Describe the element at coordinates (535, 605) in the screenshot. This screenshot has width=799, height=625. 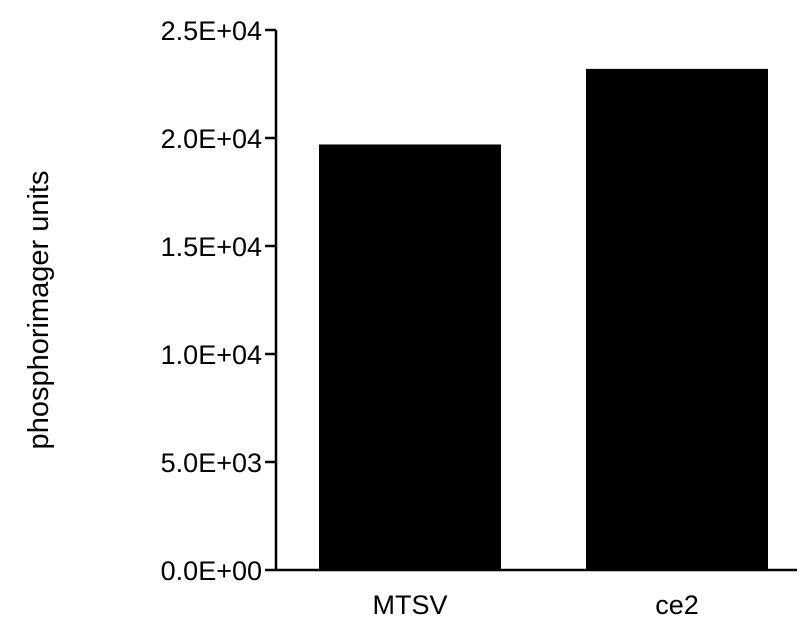
I see `x-axis-tick-labels: MTSV ce2` at that location.